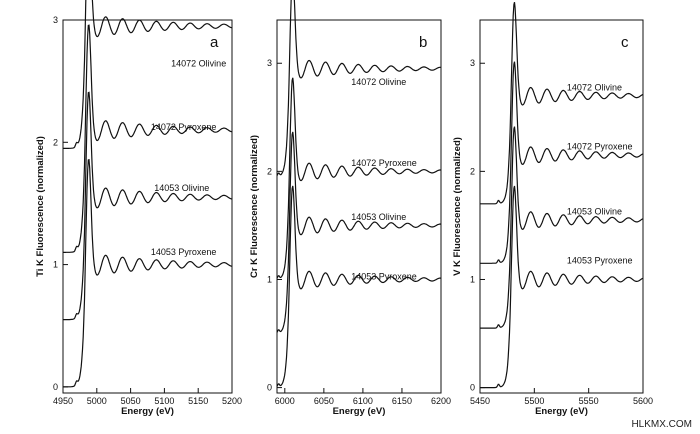 The height and width of the screenshot is (434, 700). What do you see at coordinates (457, 206) in the screenshot?
I see `y-axis-label: V K Fluorescence (normalized)` at bounding box center [457, 206].